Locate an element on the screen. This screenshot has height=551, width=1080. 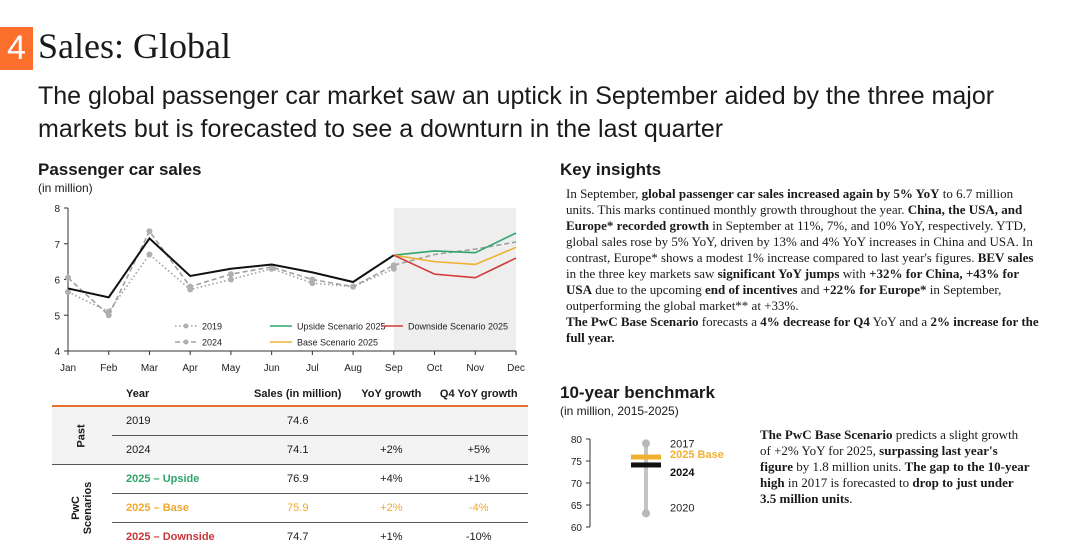
legend-label: Downside Scenario 2025 is located at coordinates (458, 327).